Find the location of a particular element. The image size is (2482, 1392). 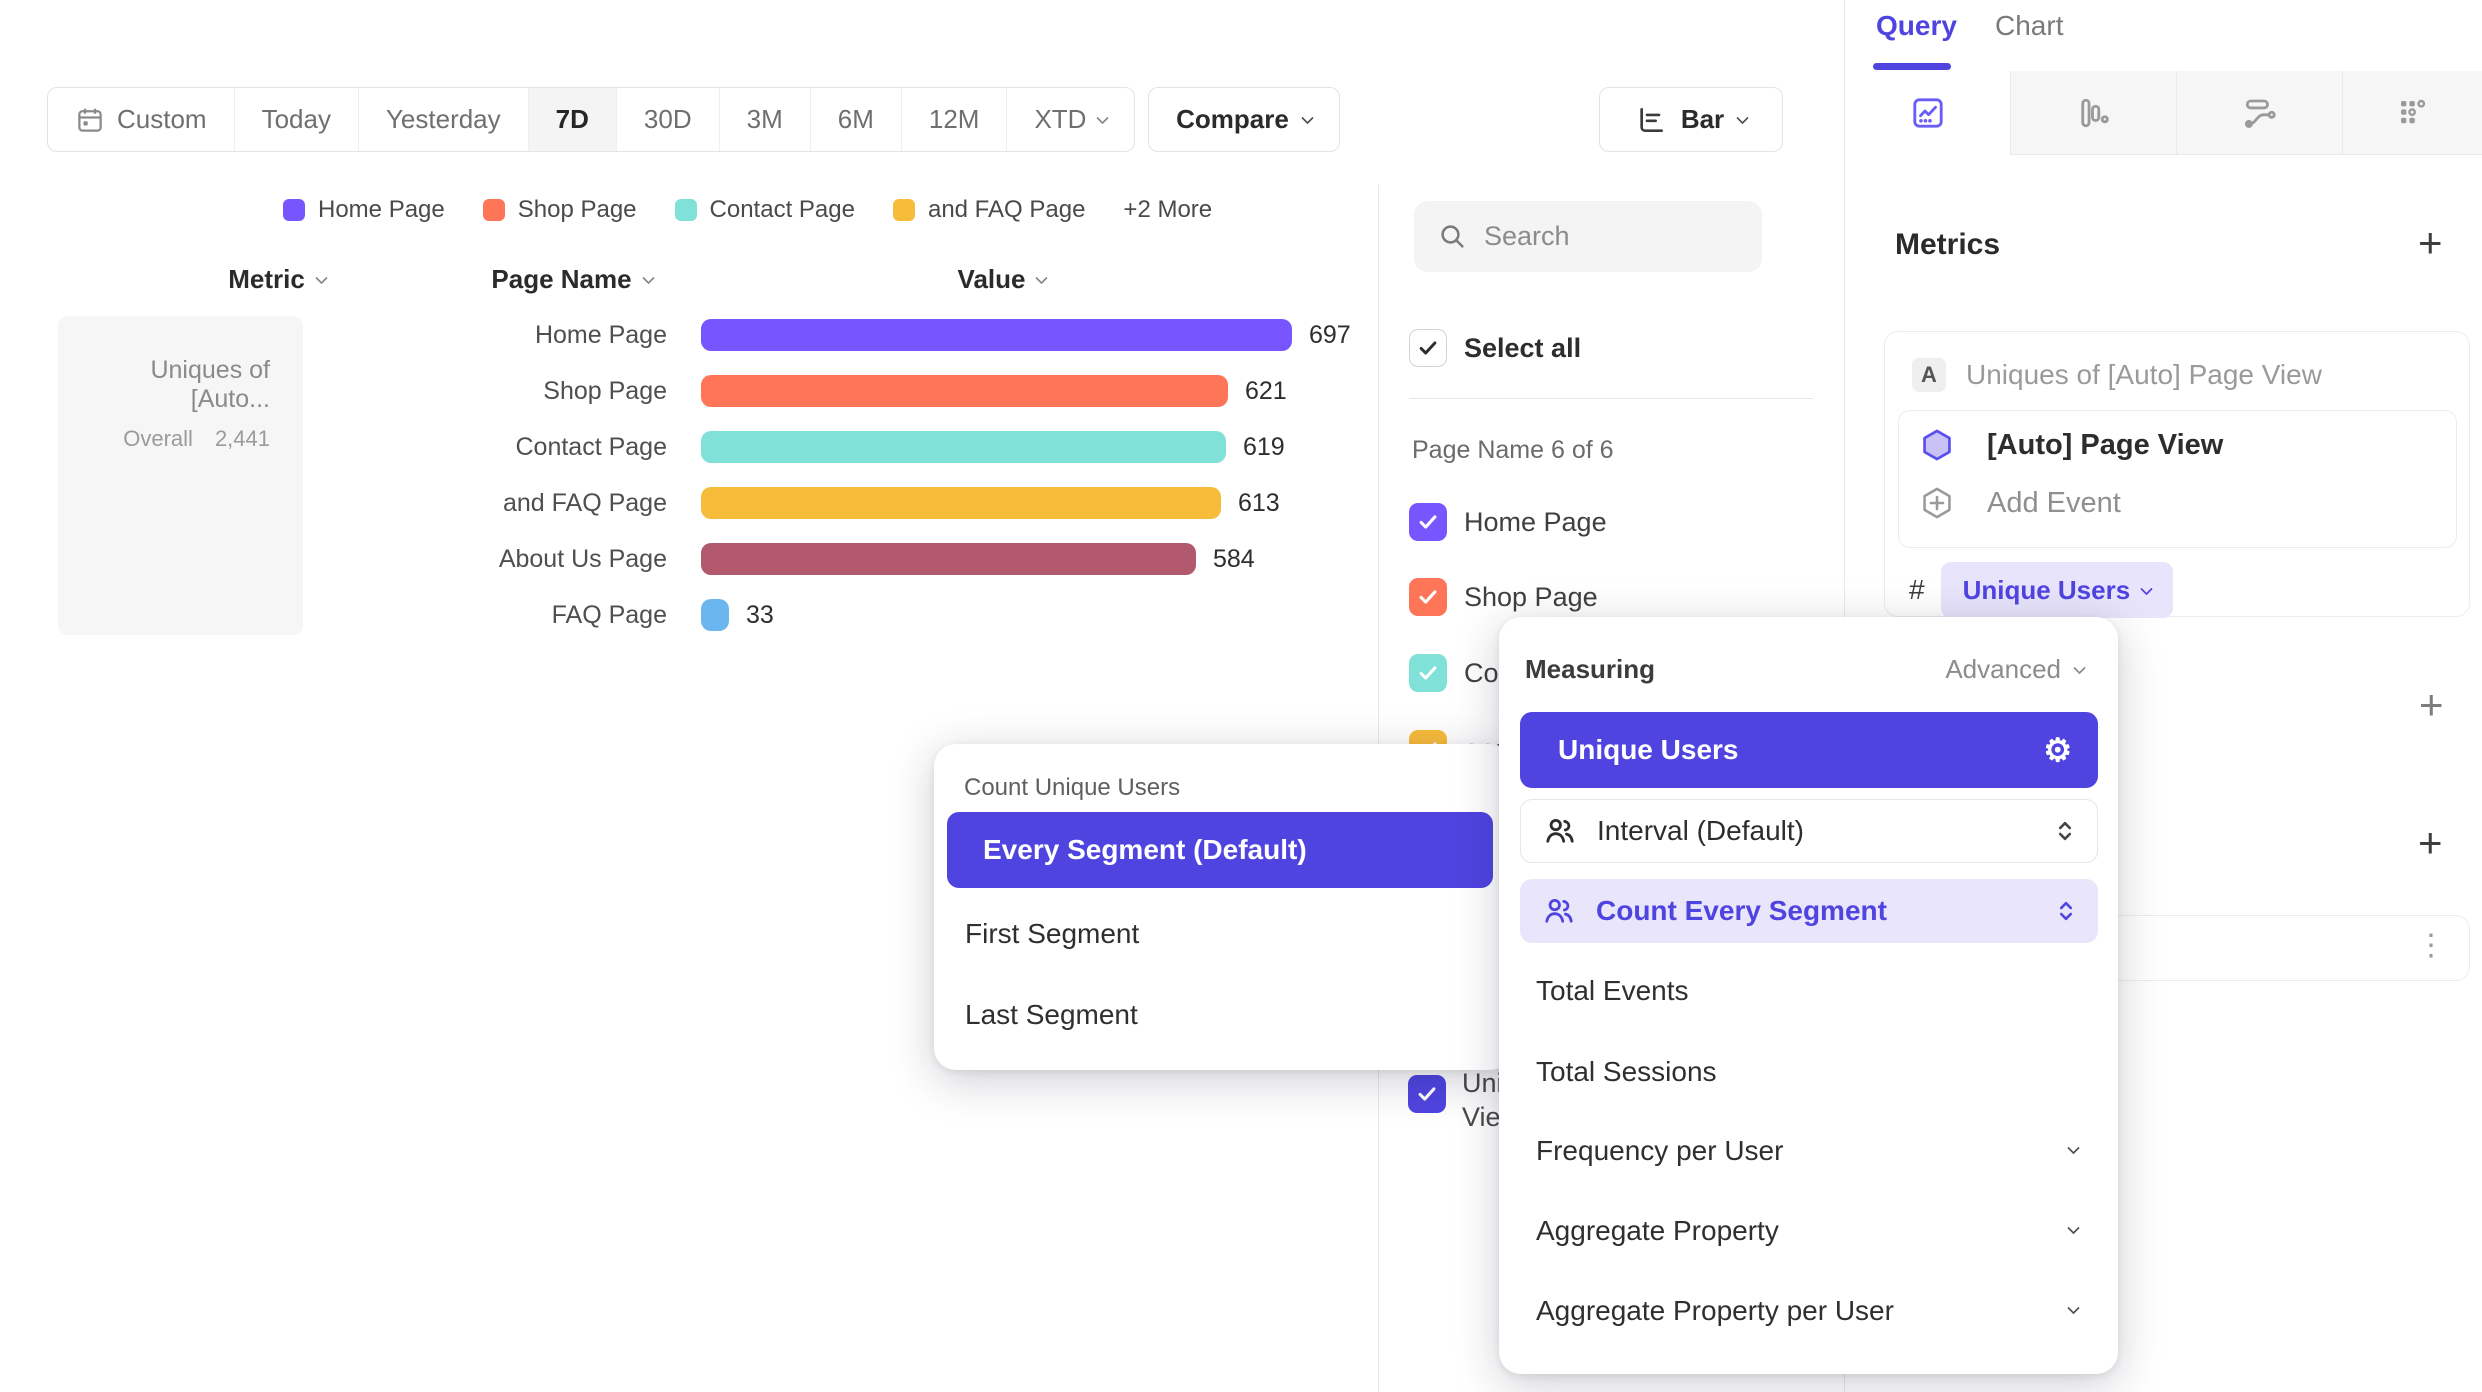

range-6m-button: 6M is located at coordinates (855, 119).